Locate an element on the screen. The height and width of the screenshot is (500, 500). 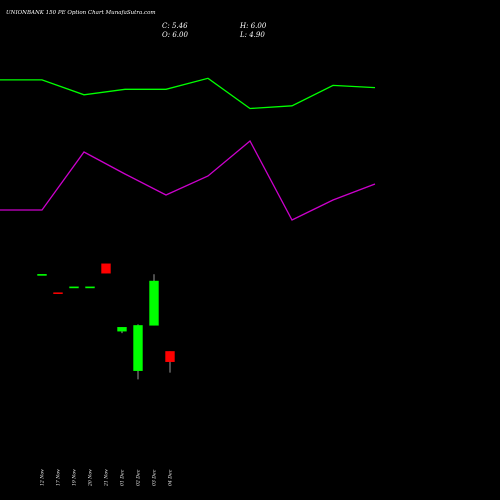
x-tick-label: 17 Nov is located at coordinates (59, 477).